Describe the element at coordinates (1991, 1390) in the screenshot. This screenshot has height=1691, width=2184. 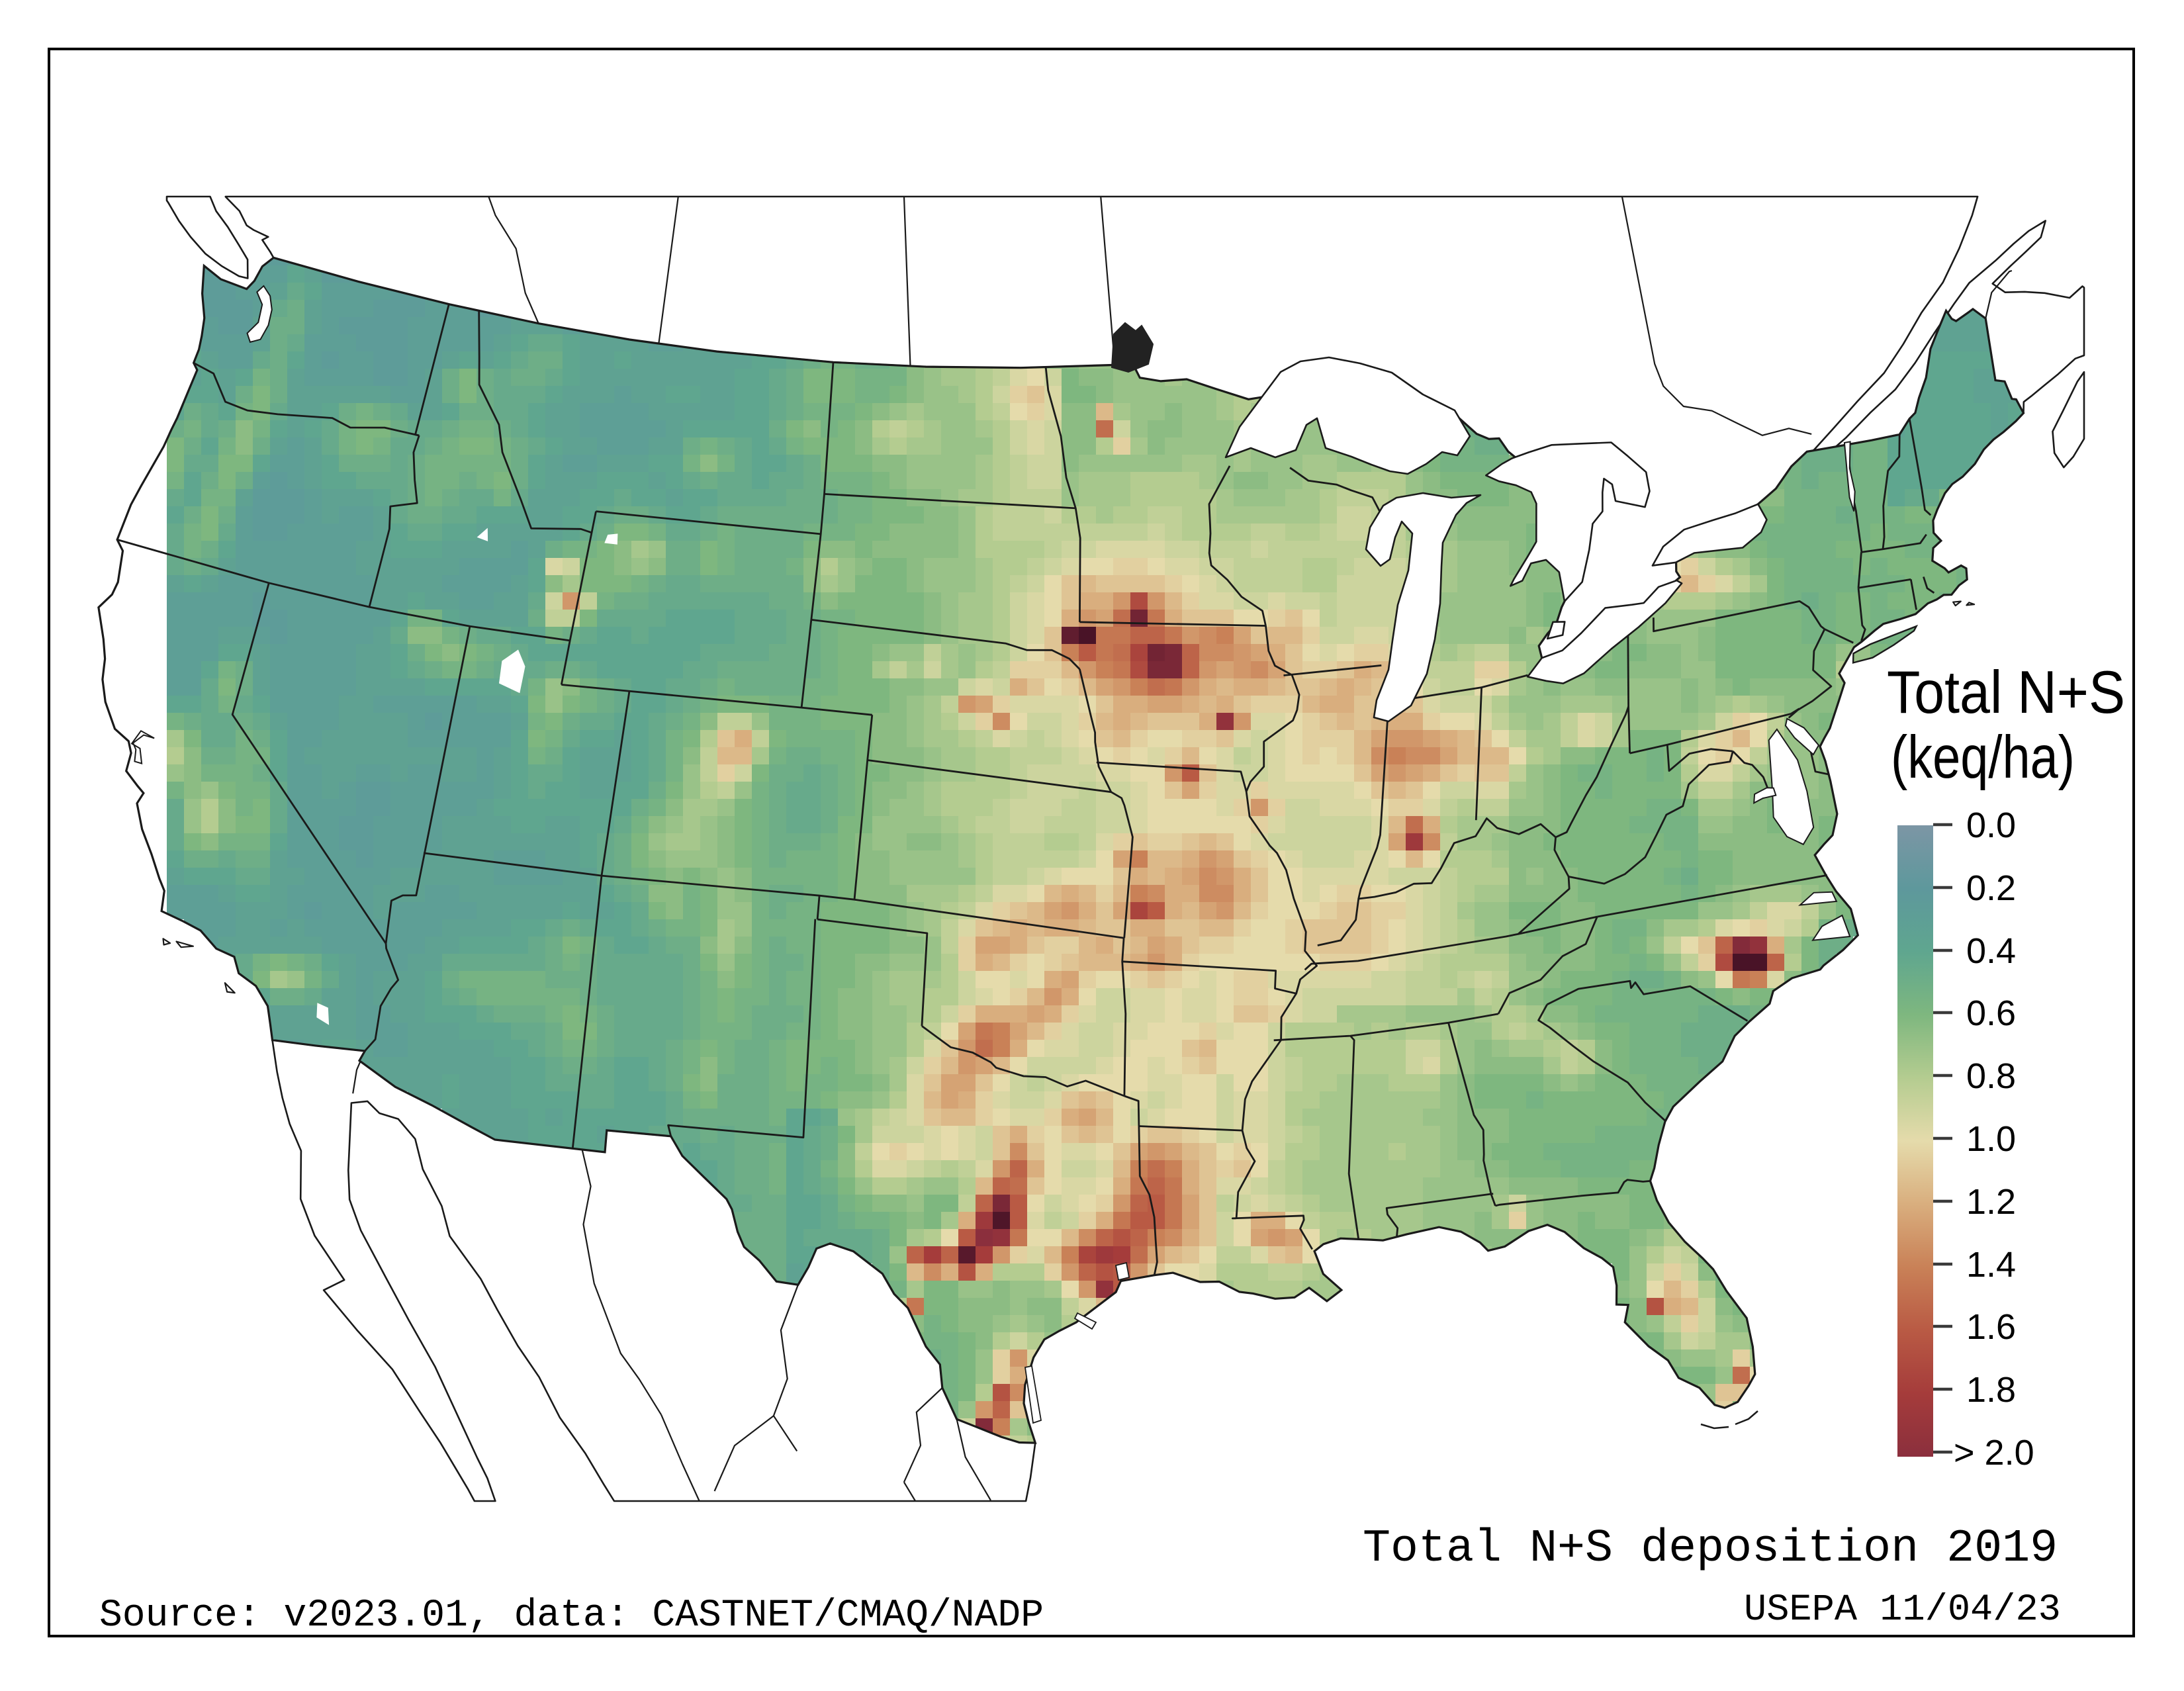
I see `svg-text: 1.8` at that location.